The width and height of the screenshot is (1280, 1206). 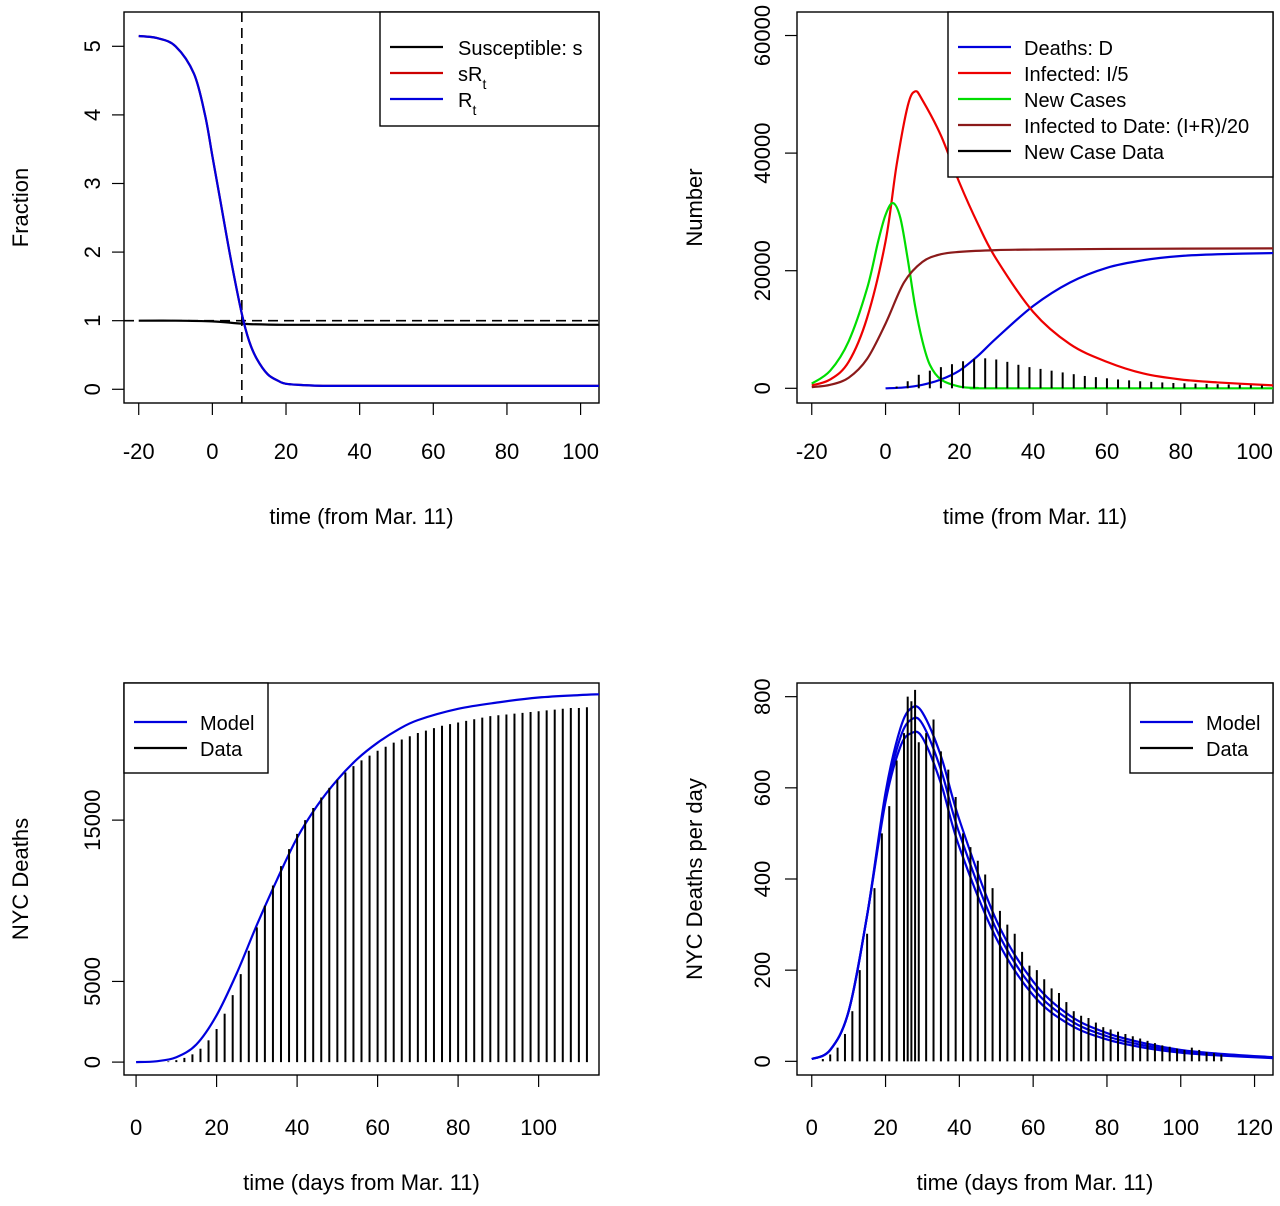 What do you see at coordinates (92, 321) in the screenshot?
I see `y-tick-label: 1` at bounding box center [92, 321].